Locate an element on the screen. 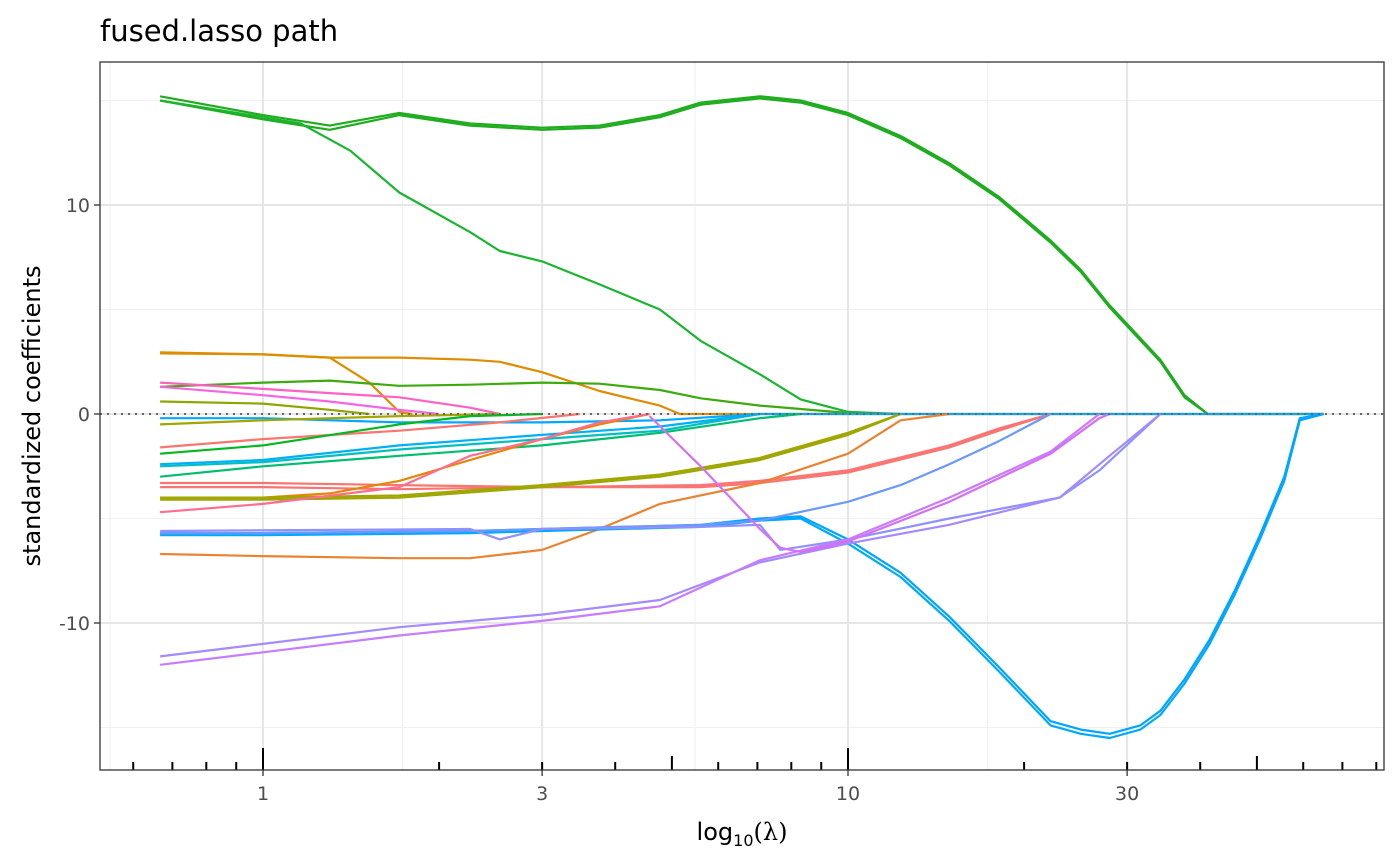  y-axis: 10 0 -10 is located at coordinates (79, 415).